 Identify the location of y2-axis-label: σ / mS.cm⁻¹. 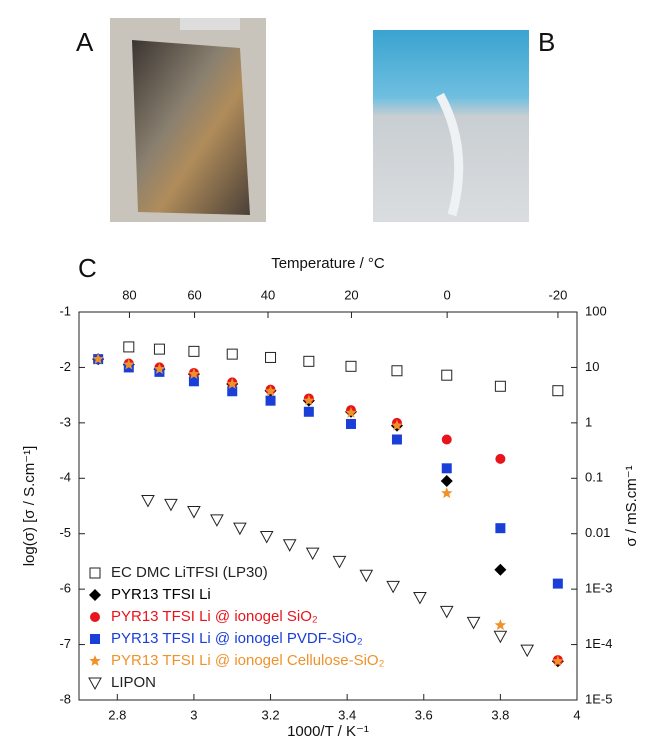
(631, 505).